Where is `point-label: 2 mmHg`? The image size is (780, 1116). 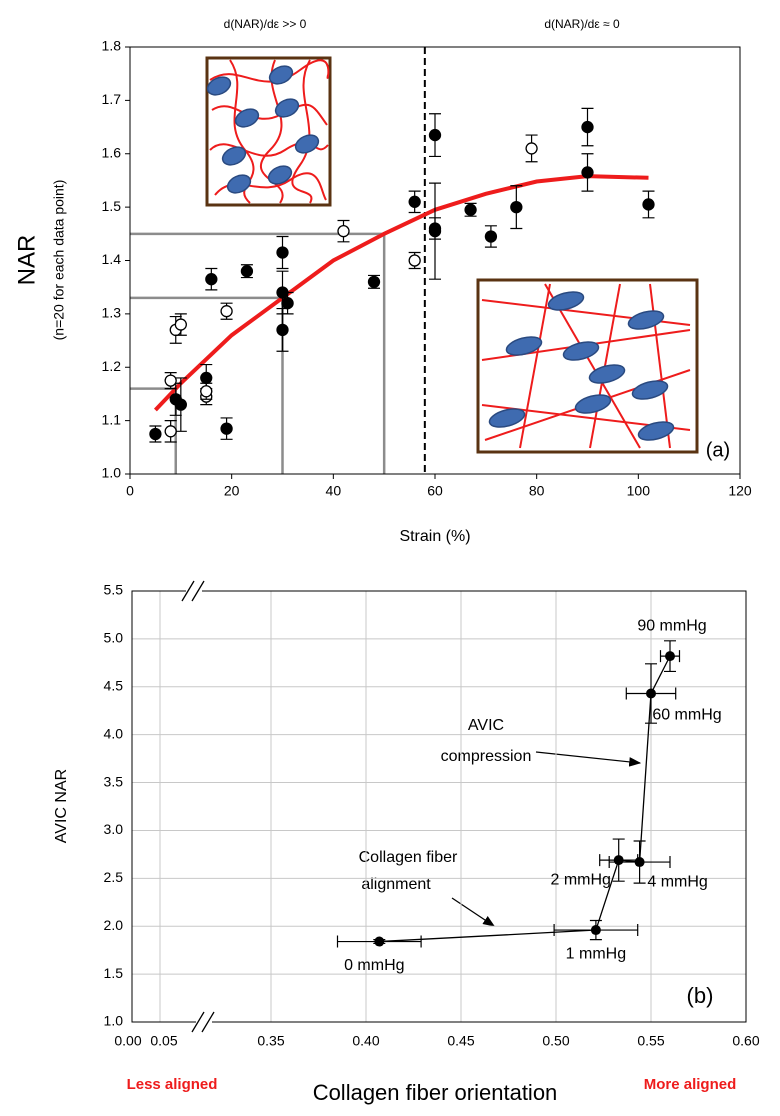
point-label: 2 mmHg is located at coordinates (580, 879).